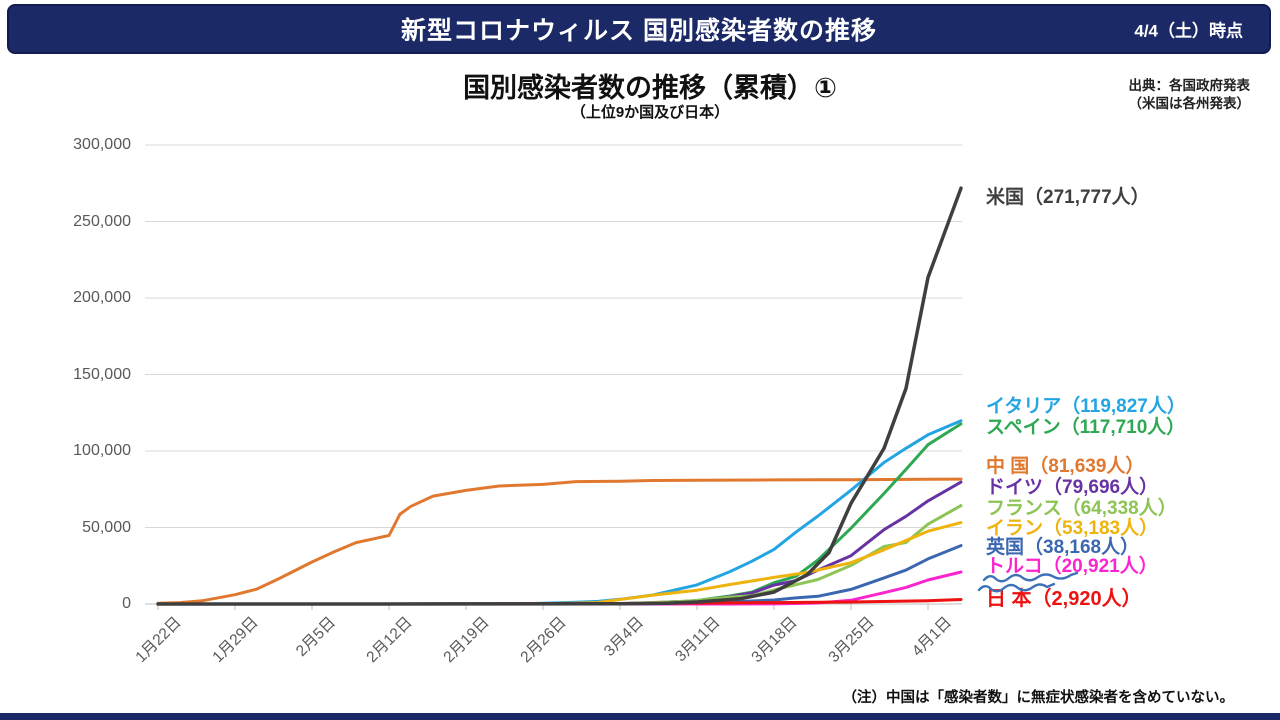 The height and width of the screenshot is (720, 1280). What do you see at coordinates (1072, 528) in the screenshot?
I see `legend-label-iran: イラン（53,183人）` at bounding box center [1072, 528].